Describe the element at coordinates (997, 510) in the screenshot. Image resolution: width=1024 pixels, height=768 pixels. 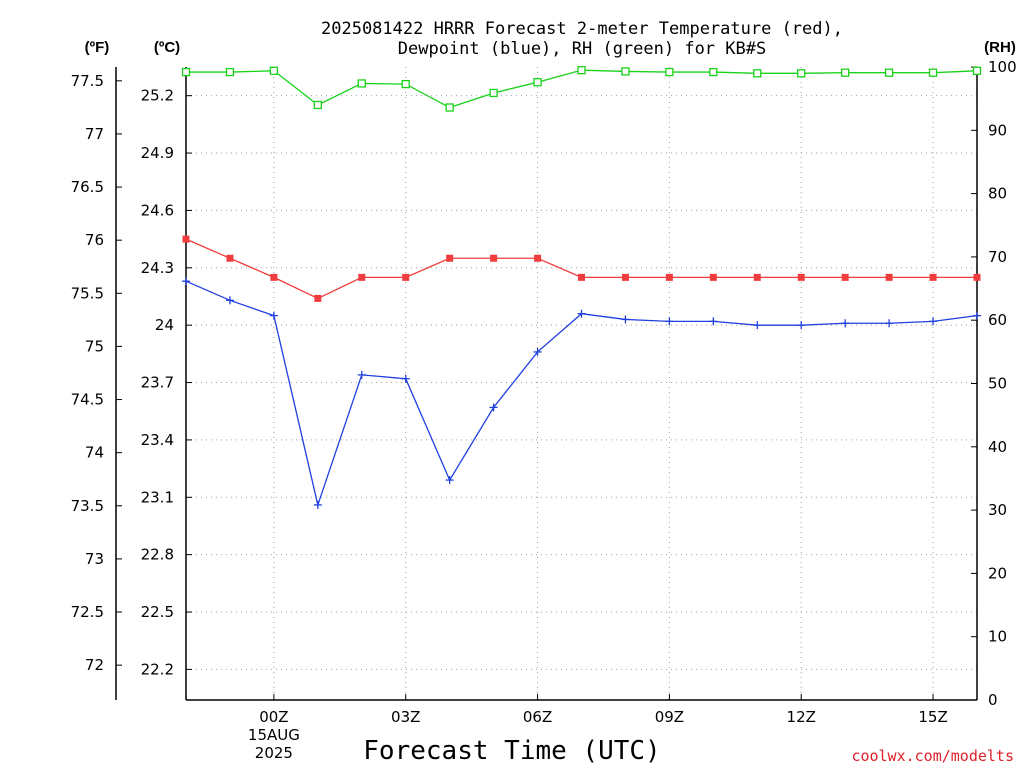
I see `rh-tick-label: 30` at that location.